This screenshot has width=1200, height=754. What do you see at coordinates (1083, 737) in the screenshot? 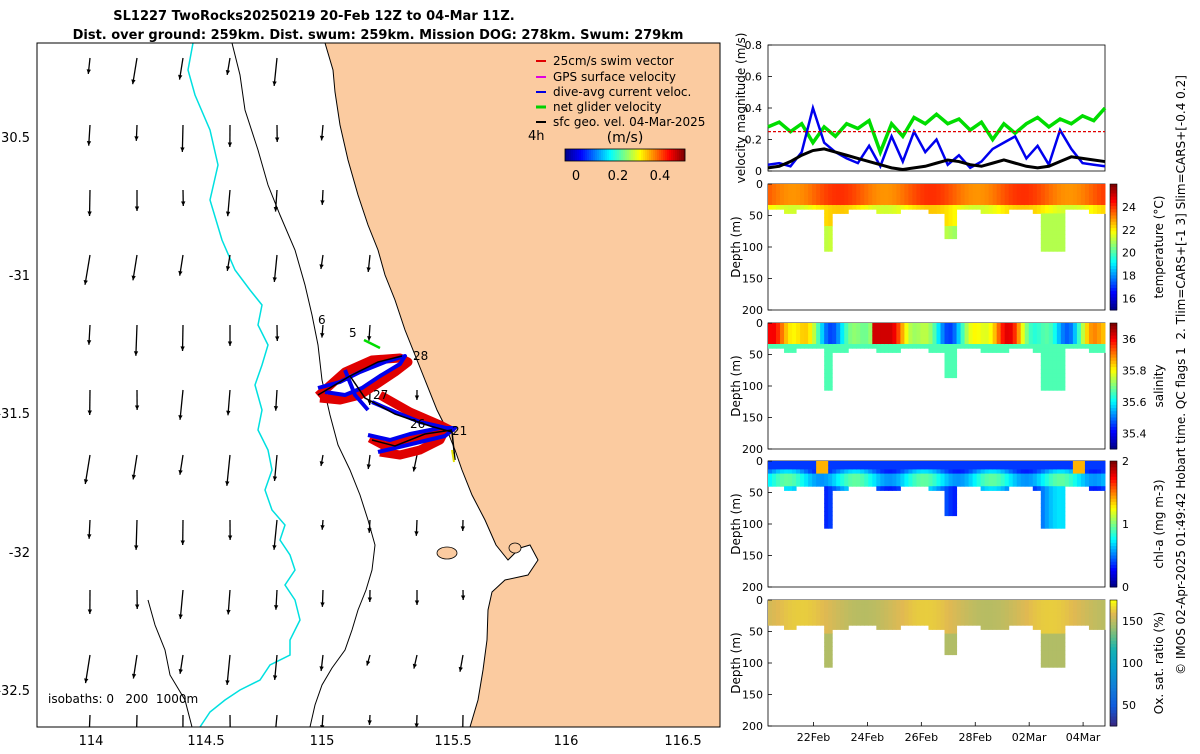
I see `section-x-tick-label: 04Mar` at bounding box center [1083, 737].